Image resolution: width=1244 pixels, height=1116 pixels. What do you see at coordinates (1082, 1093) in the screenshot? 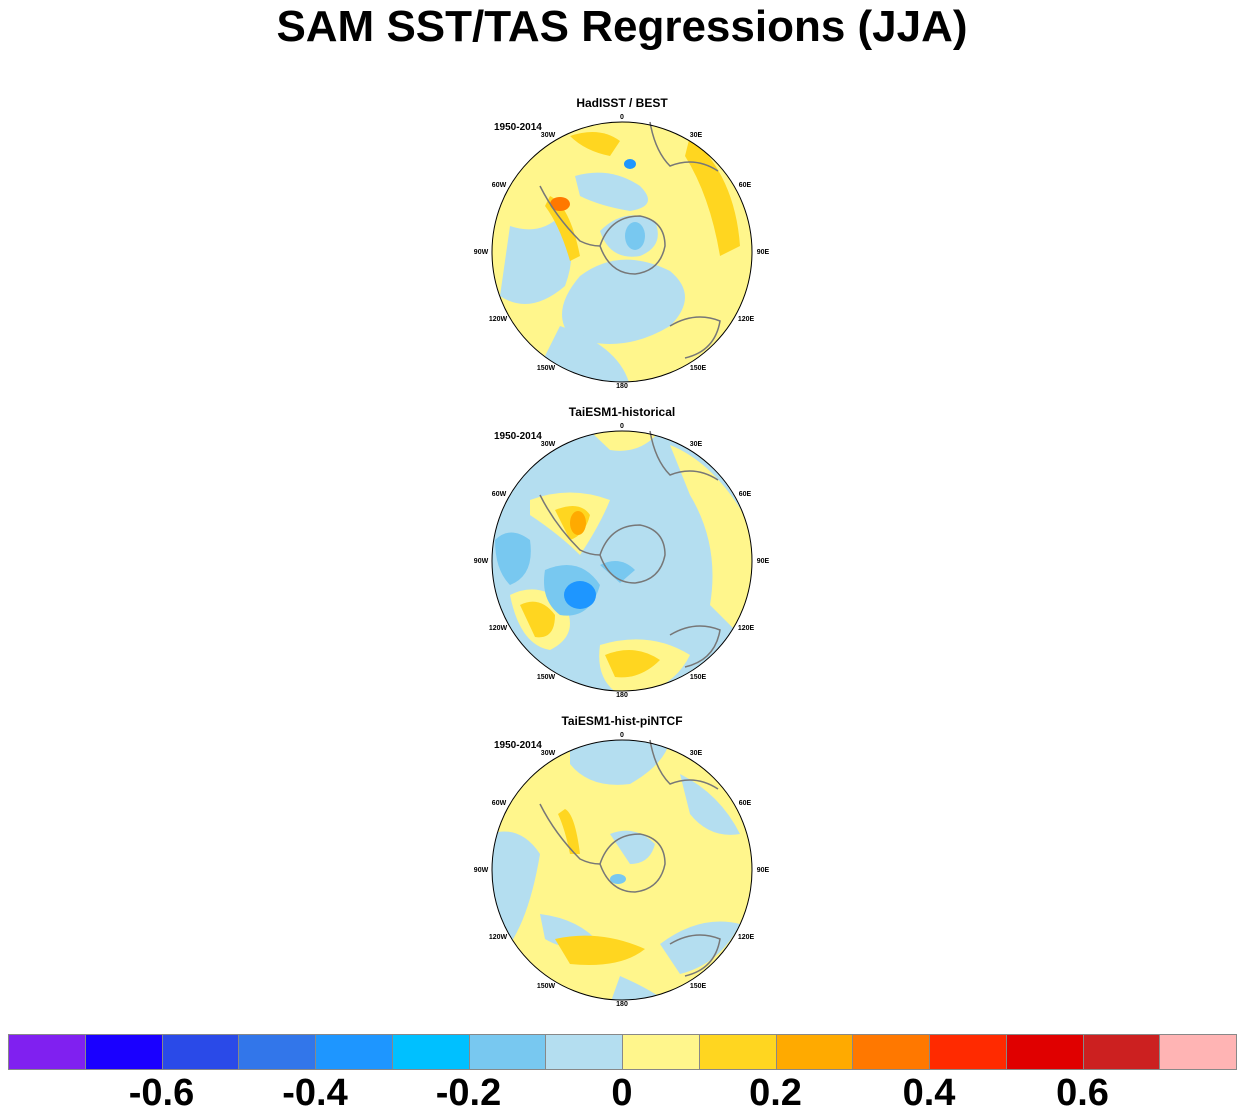
I see `colorbar-tick-label: 0.6` at bounding box center [1082, 1093].